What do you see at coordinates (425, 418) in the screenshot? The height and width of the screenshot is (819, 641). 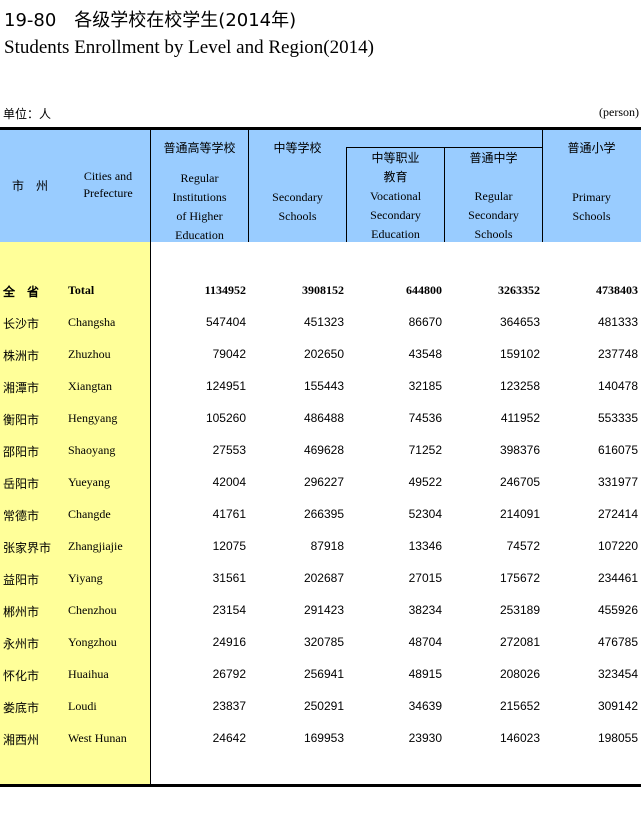 I see `vocational-value: 74536` at bounding box center [425, 418].